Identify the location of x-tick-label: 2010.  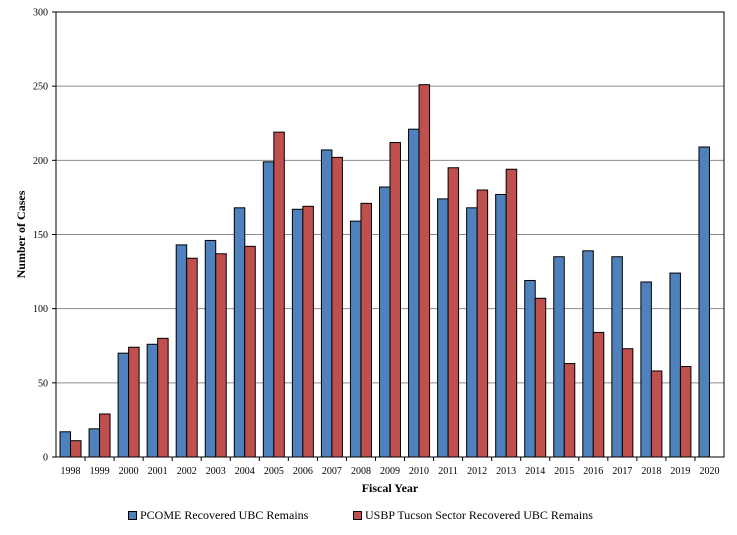
(419, 471).